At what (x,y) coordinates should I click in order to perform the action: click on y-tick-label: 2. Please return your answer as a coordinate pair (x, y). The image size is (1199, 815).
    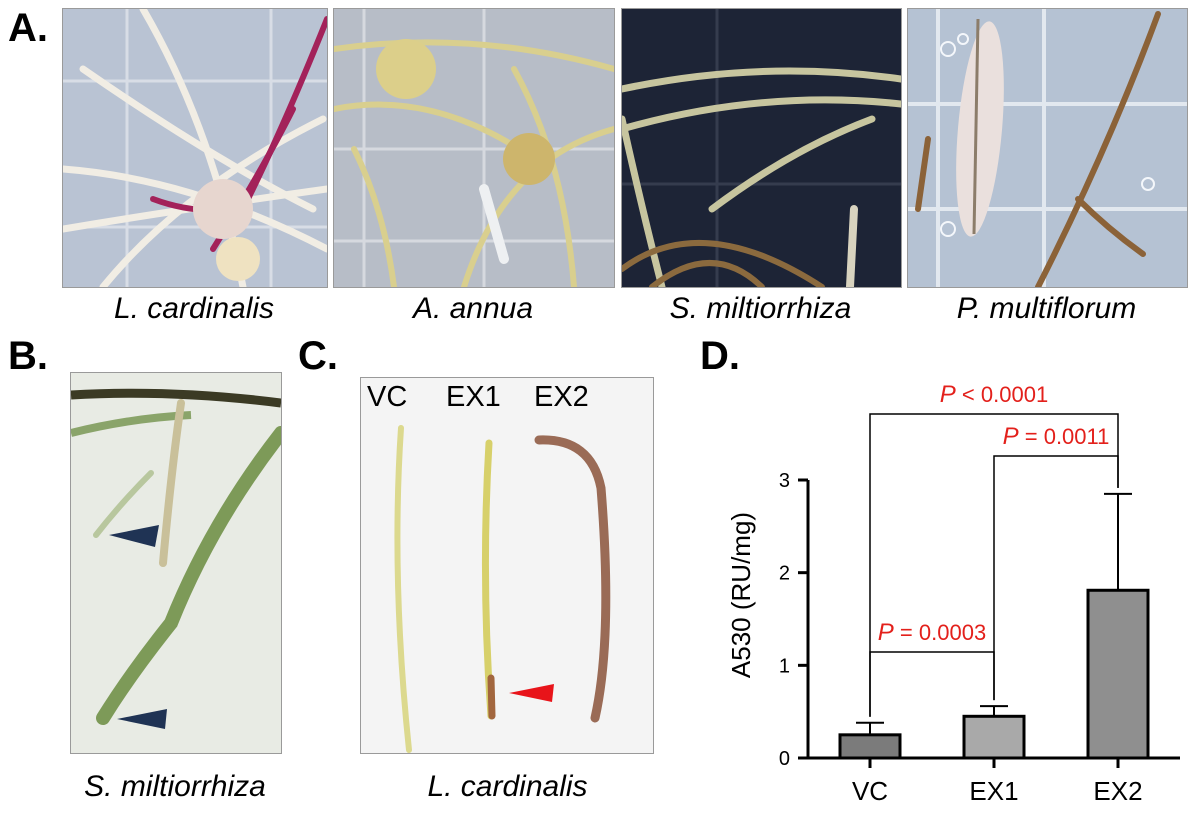
    Looking at the image, I should click on (784, 574).